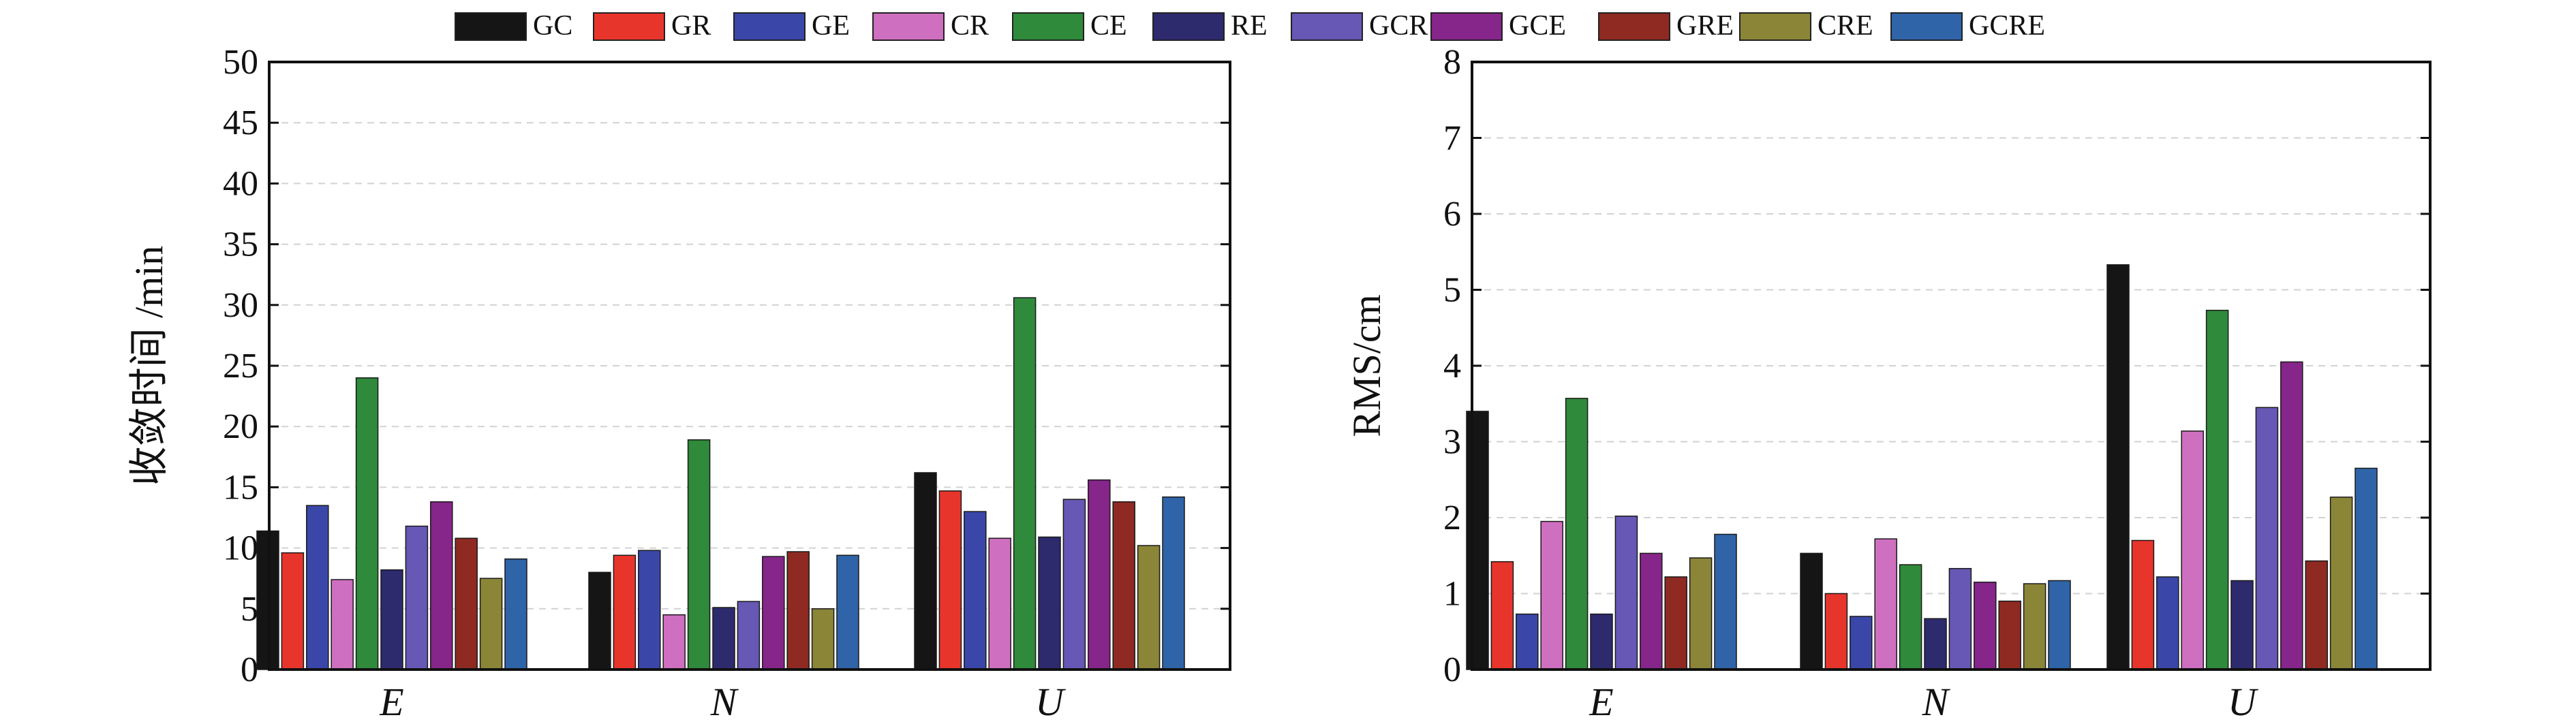  I want to click on legend-item-ge: GE, so click(792, 26).